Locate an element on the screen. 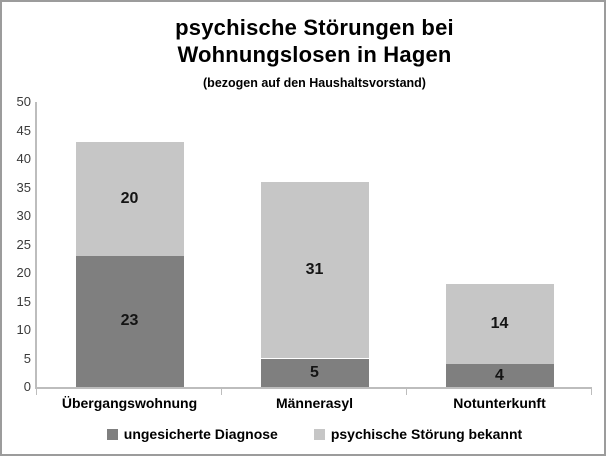 This screenshot has height=456, width=606. legend-item: psychische Störung bekannt is located at coordinates (418, 434).